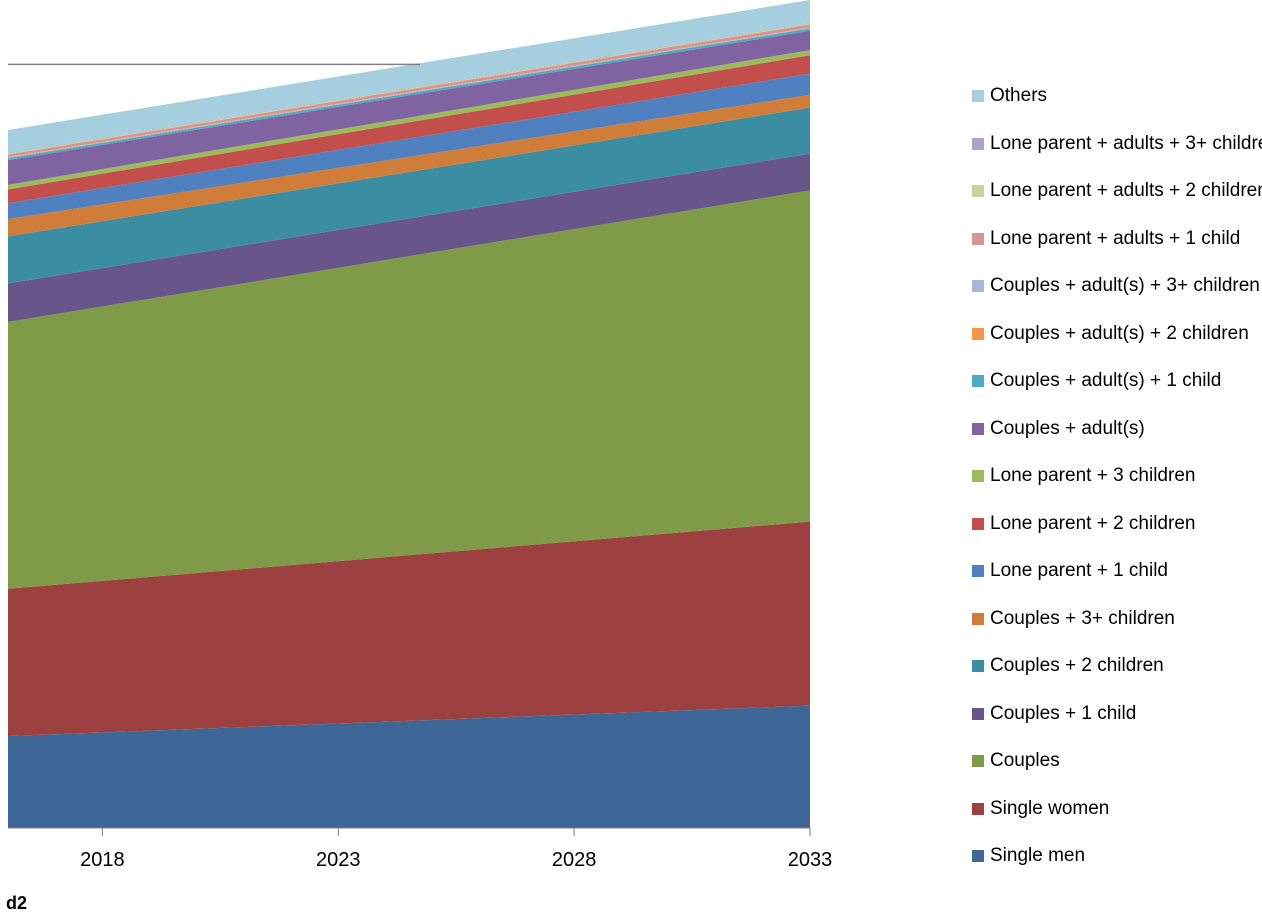  What do you see at coordinates (1126, 143) in the screenshot?
I see `legend-label: Lone parent + adults + 3+ children` at bounding box center [1126, 143].